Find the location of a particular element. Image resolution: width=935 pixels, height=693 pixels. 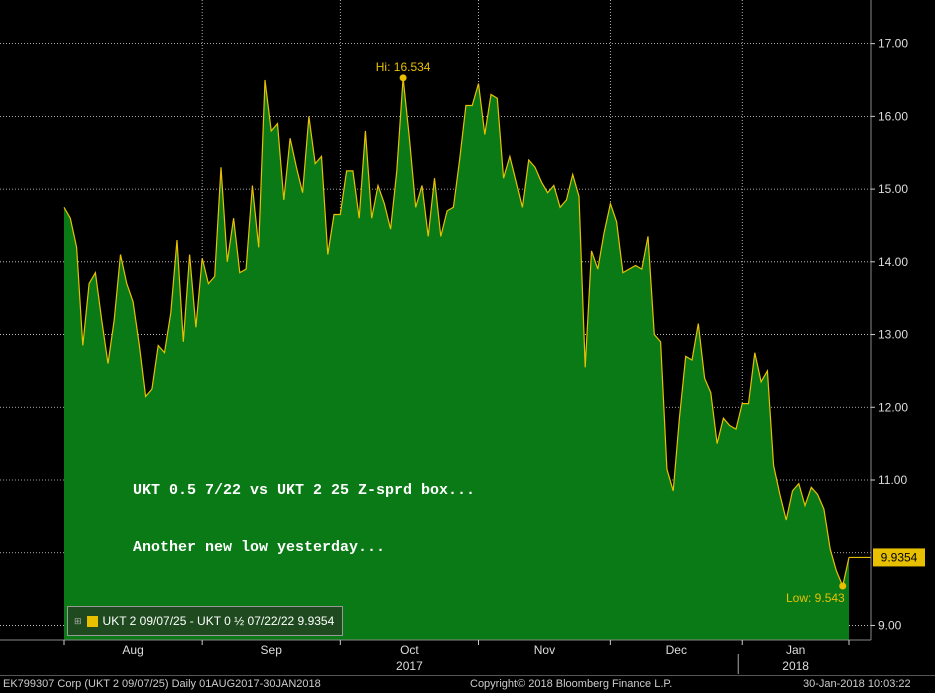

footer-timestamp: 30-Jan-2018 10:03:22 is located at coordinates (857, 684).